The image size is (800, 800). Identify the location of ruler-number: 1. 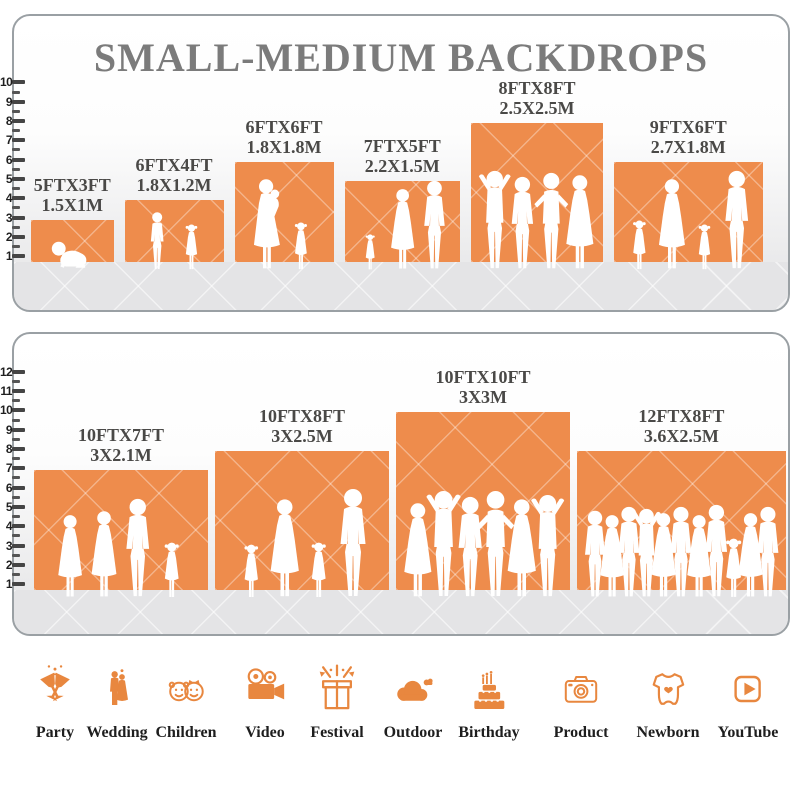
(9, 256).